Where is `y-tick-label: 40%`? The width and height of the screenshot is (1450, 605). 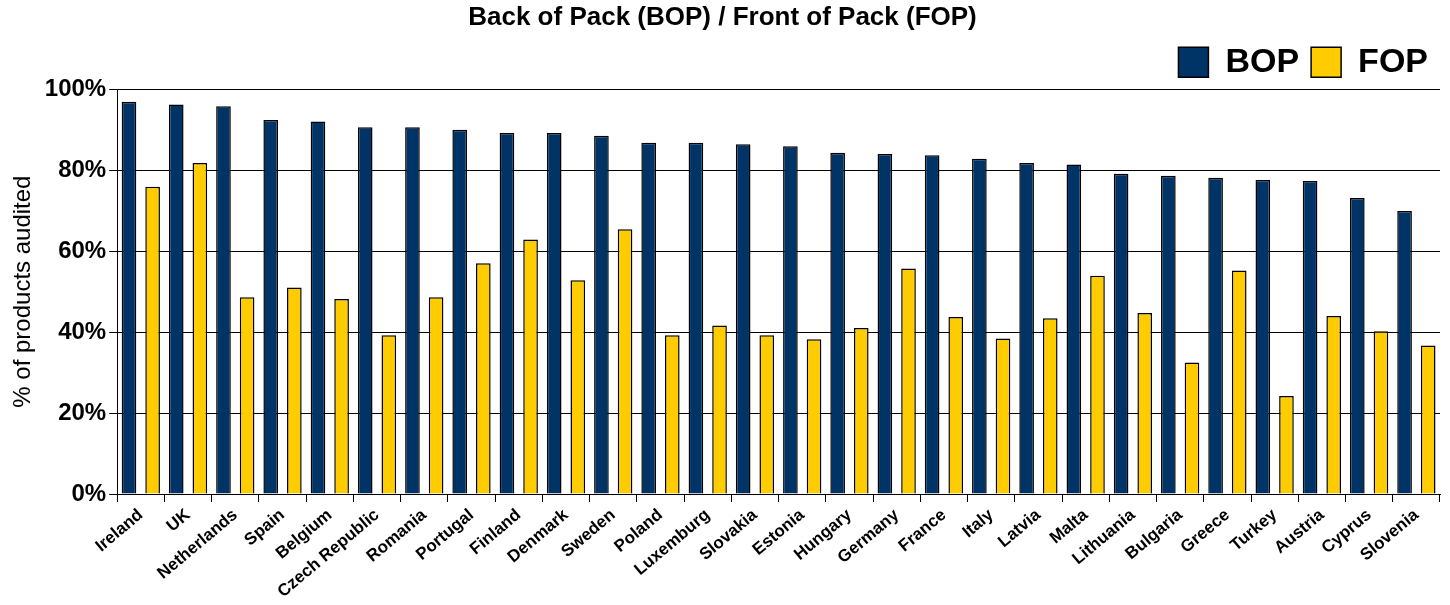 y-tick-label: 40% is located at coordinates (82, 330).